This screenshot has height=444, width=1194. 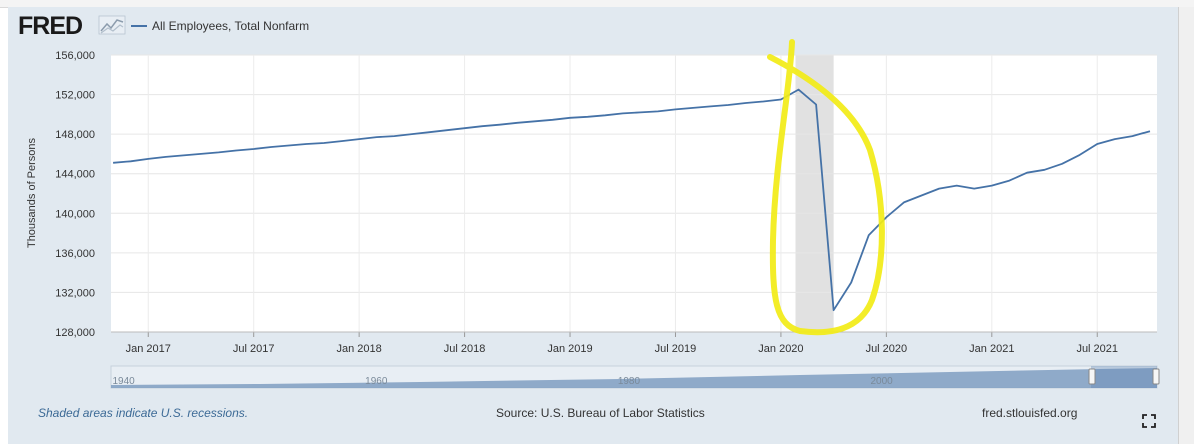 I want to click on y-tick-label: 128,000, so click(x=75, y=333).